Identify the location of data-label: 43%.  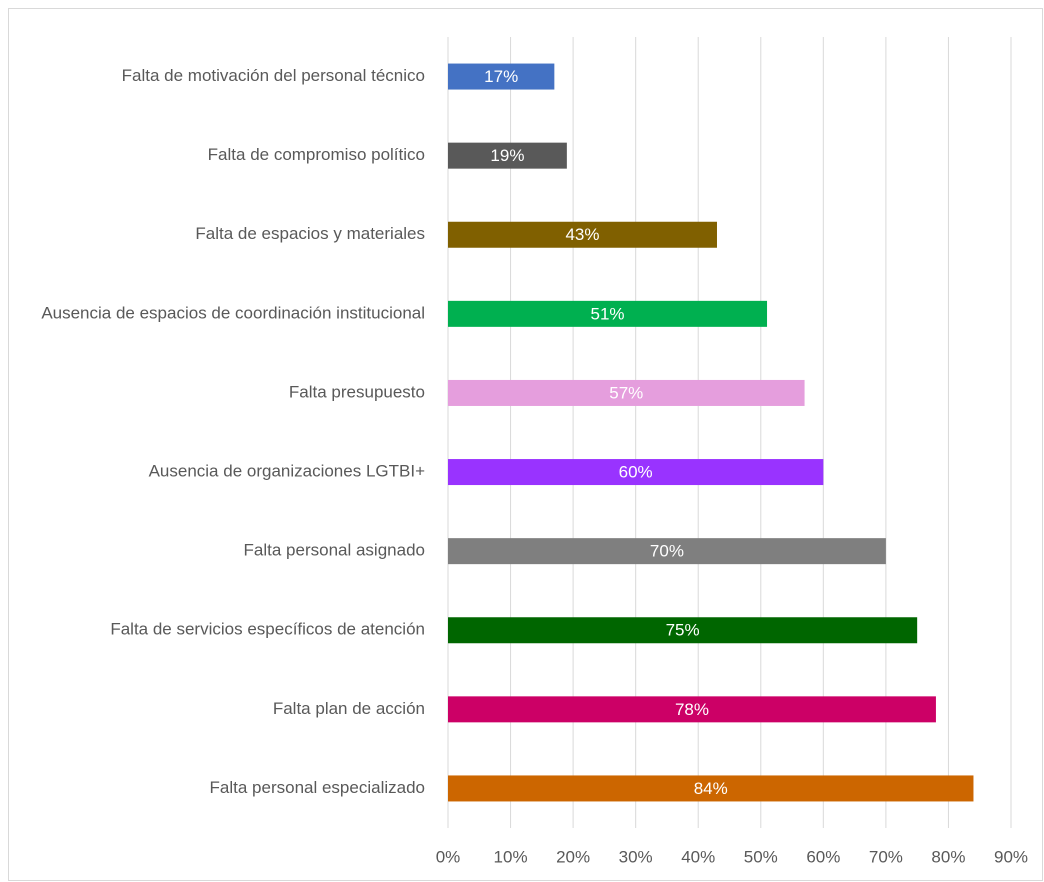
(582, 234).